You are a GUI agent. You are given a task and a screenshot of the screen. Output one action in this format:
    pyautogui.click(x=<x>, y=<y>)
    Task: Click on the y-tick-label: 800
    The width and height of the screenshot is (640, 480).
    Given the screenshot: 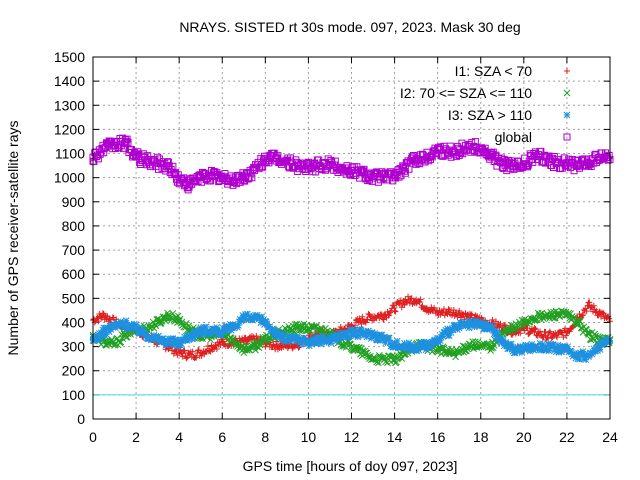 What is the action you would take?
    pyautogui.click(x=74, y=226)
    